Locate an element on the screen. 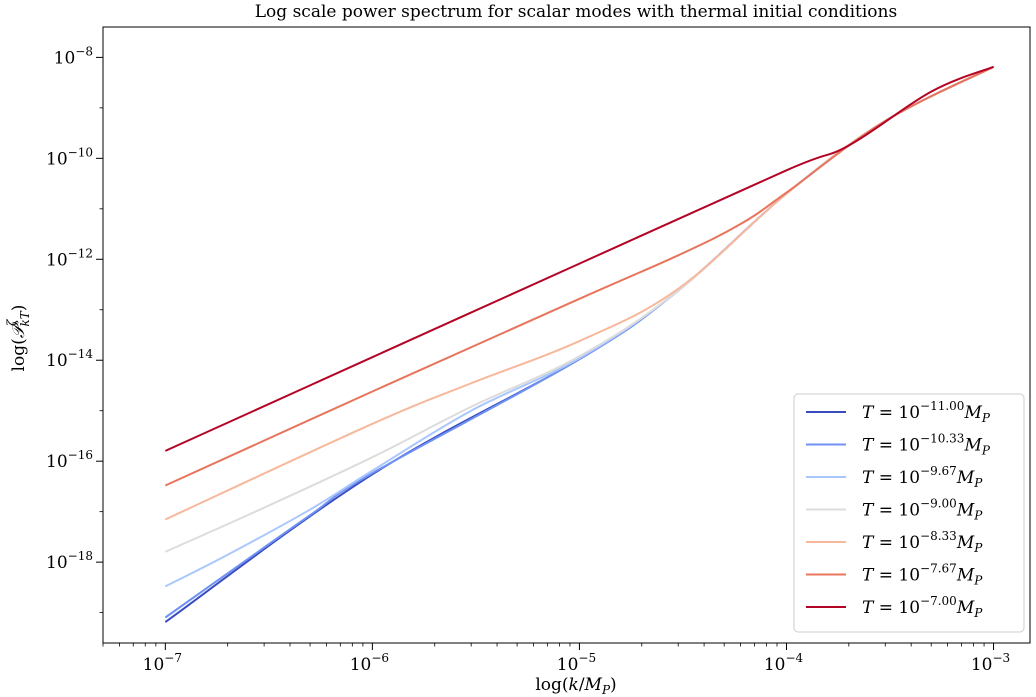  x-tick-label: 10⁻⁵ is located at coordinates (576, 663).